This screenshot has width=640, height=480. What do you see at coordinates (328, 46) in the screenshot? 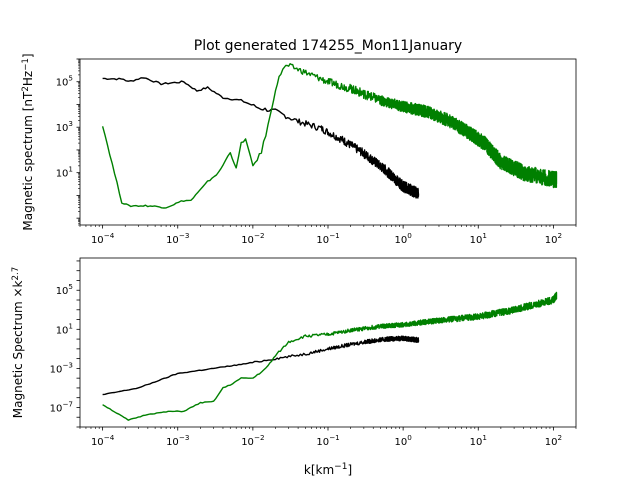
I see `chart-title: Plot generated 174255_Mon11January` at bounding box center [328, 46].